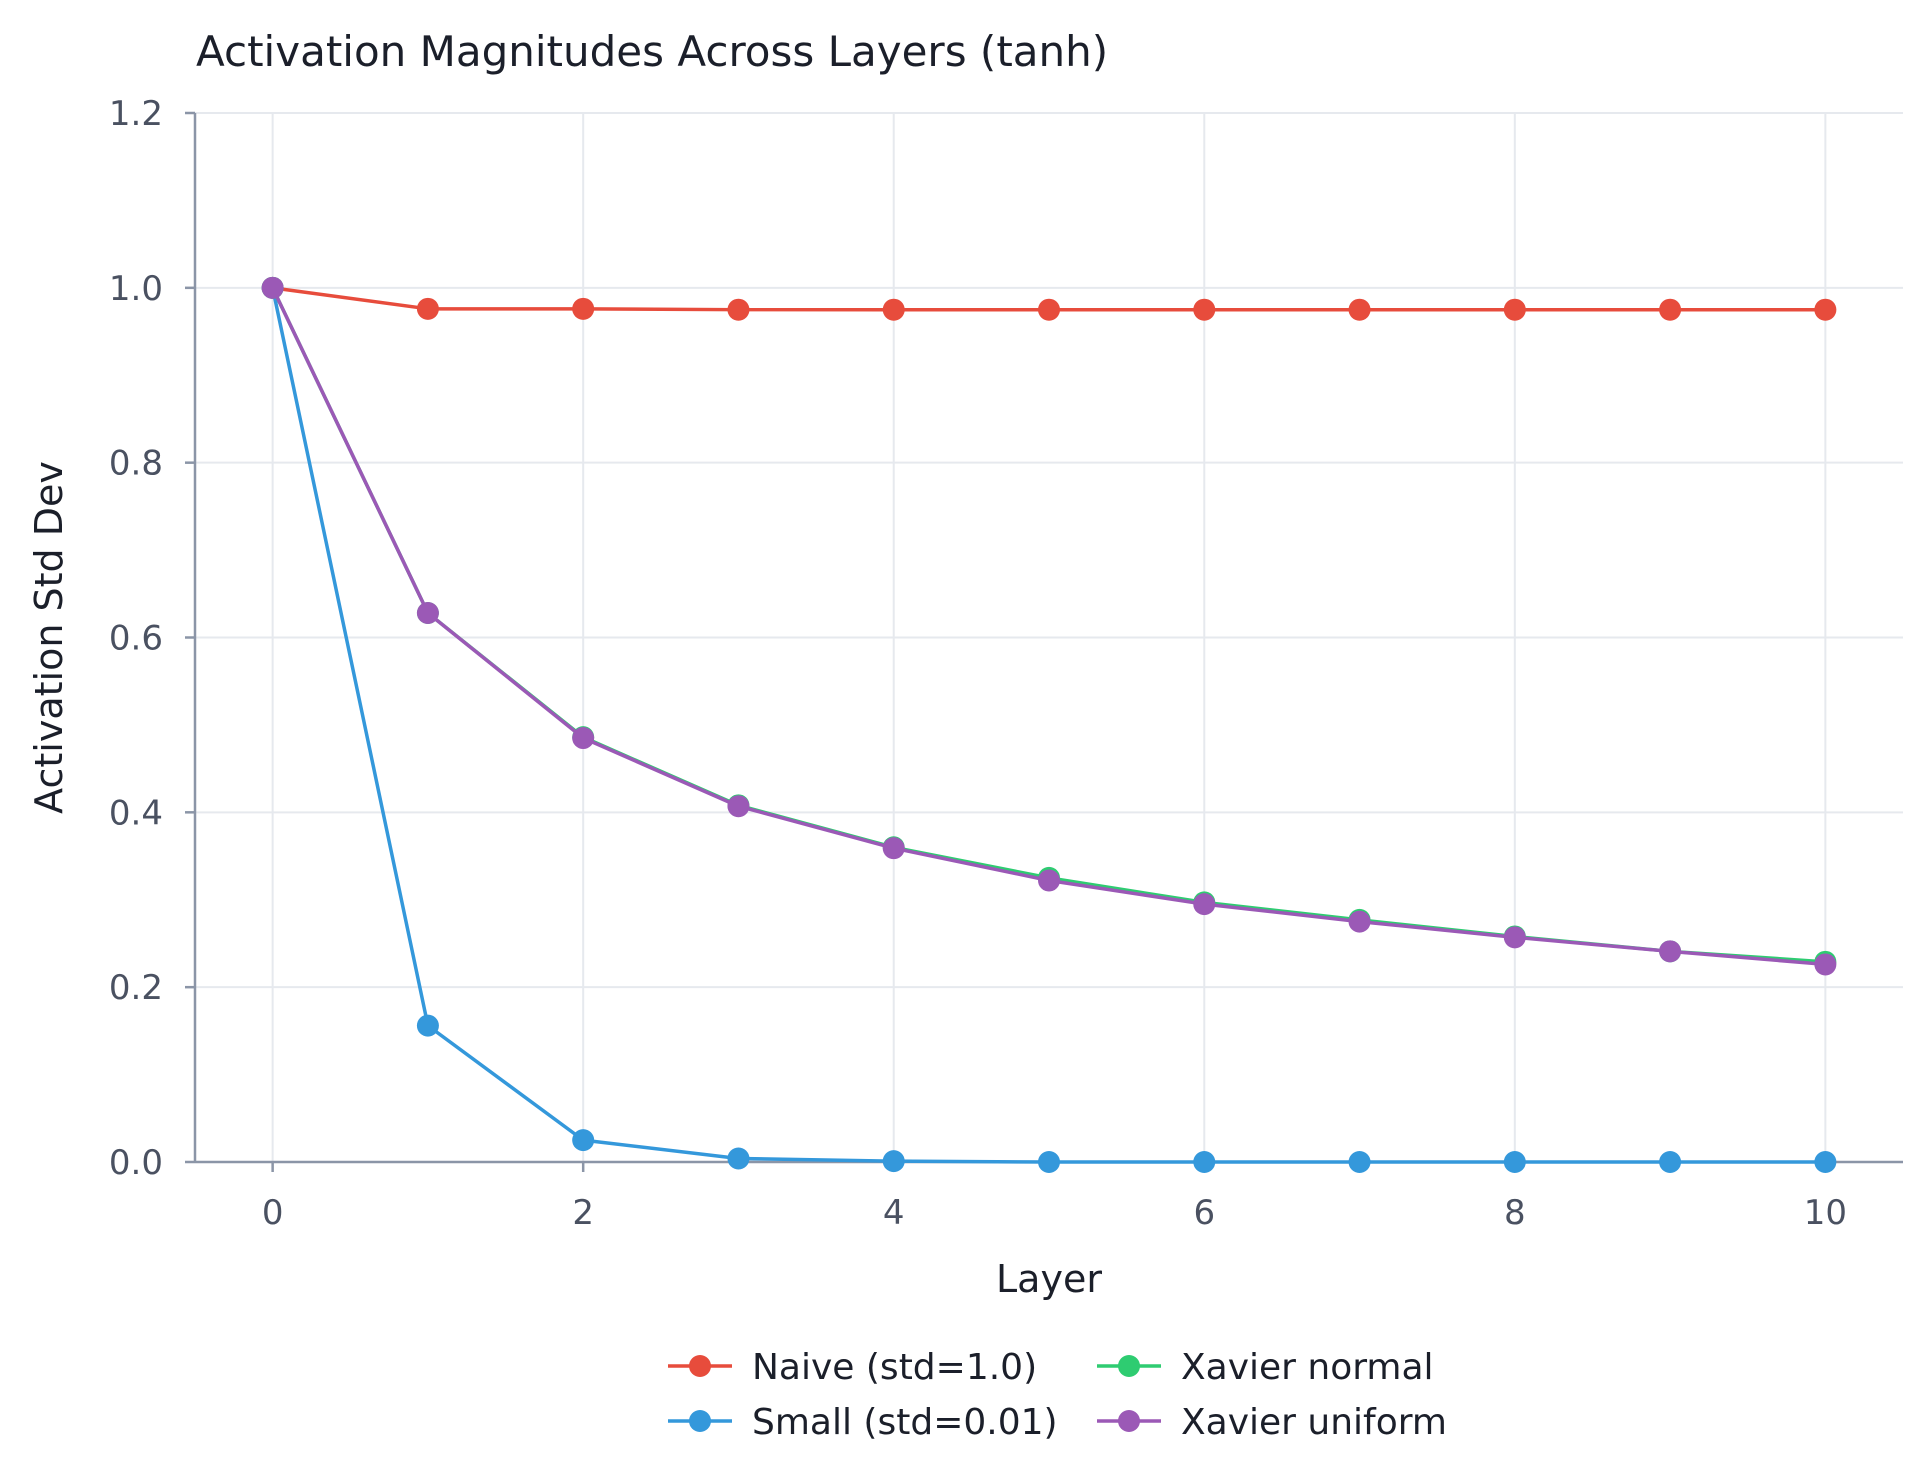 The height and width of the screenshot is (1482, 1920). Describe the element at coordinates (136, 114) in the screenshot. I see `y-tick-label: 1.2` at that location.